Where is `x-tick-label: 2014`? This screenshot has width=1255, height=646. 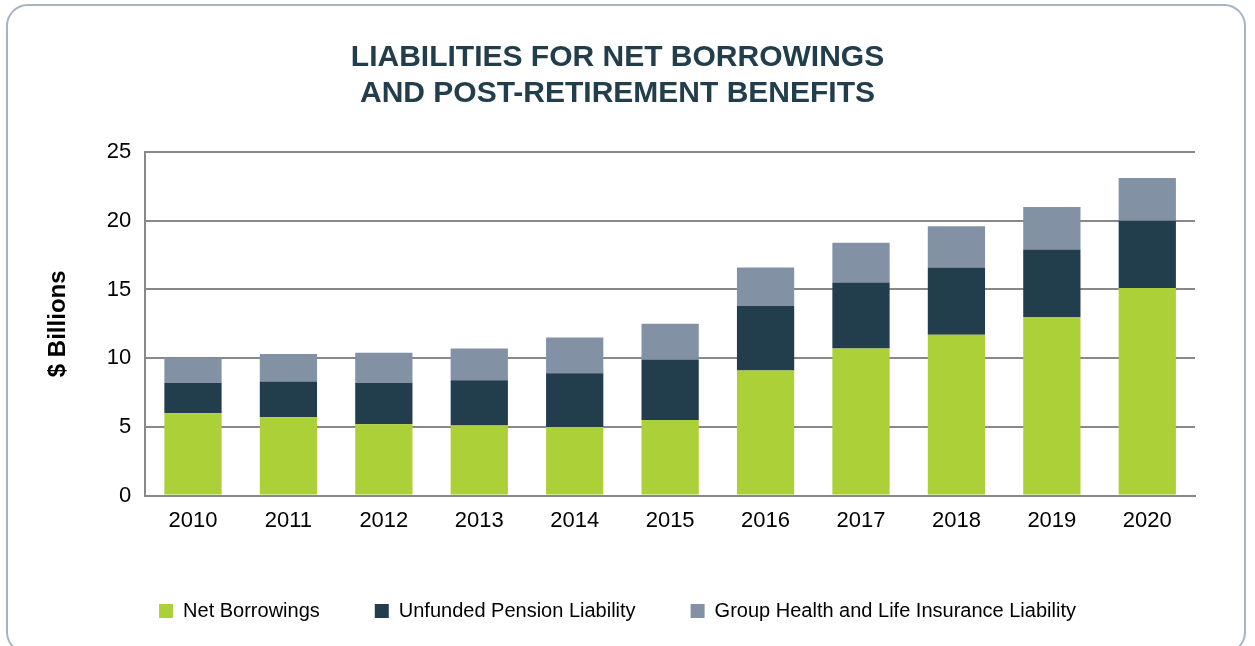
x-tick-label: 2014 is located at coordinates (575, 519).